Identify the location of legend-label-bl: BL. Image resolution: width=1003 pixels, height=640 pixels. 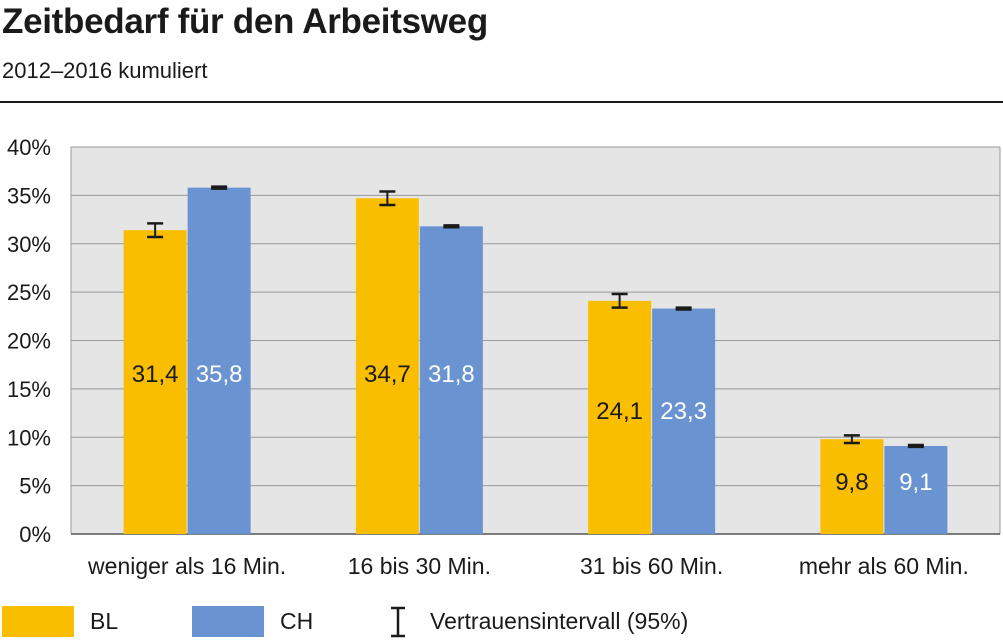
(104, 621).